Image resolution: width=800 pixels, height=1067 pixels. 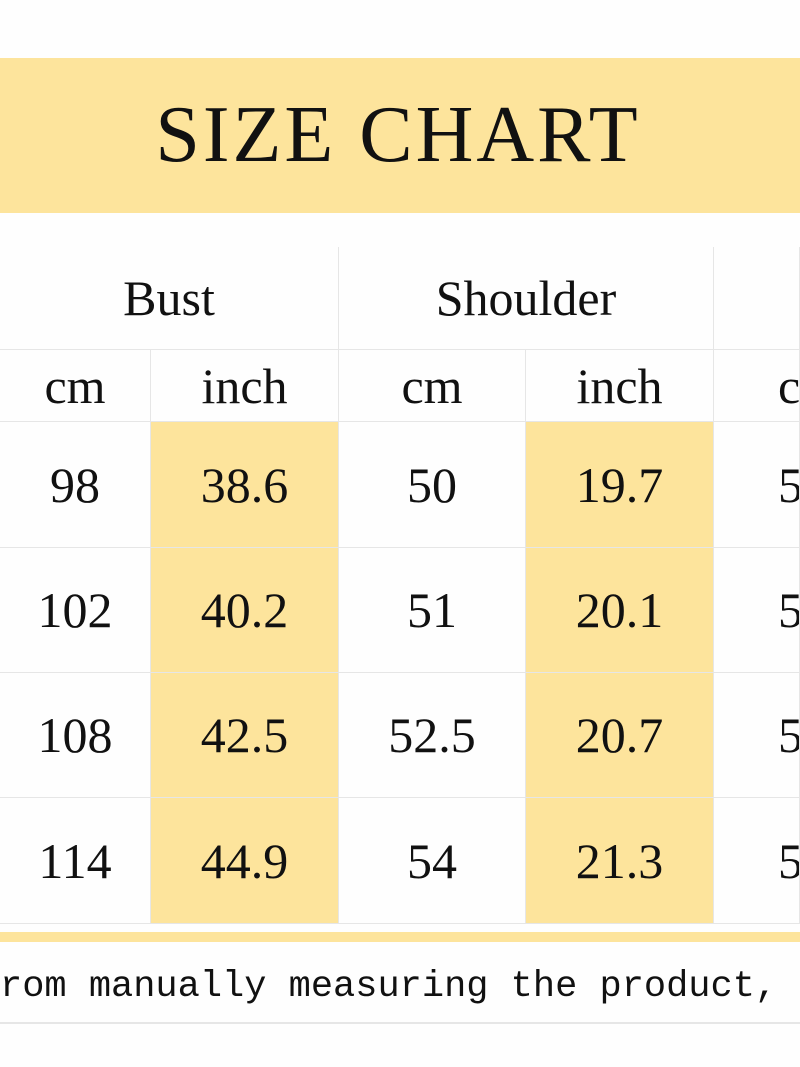 What do you see at coordinates (757, 298) in the screenshot?
I see `header-next` at bounding box center [757, 298].